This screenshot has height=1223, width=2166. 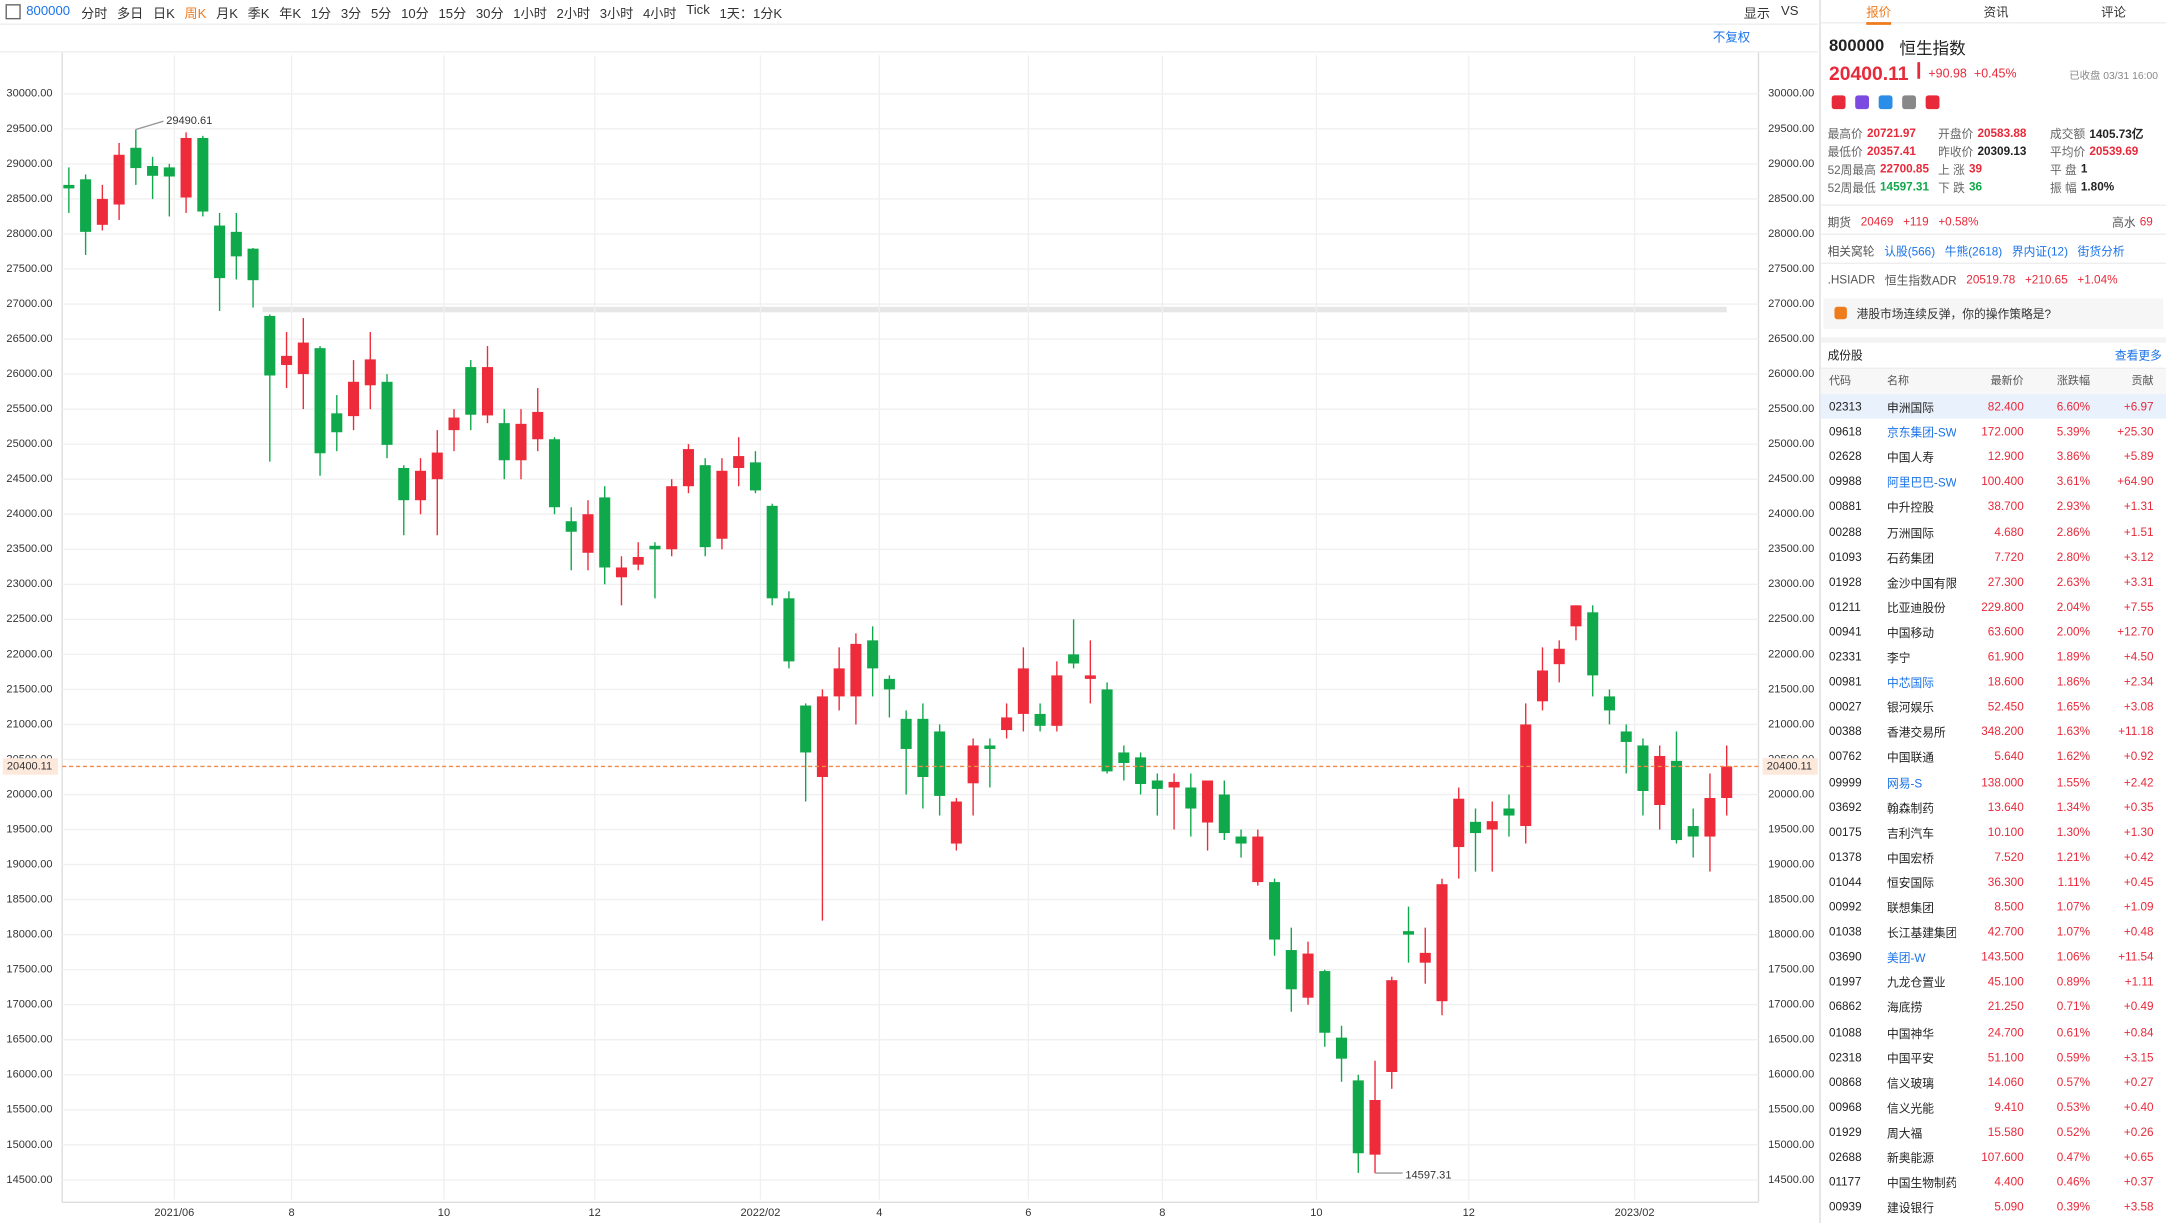 What do you see at coordinates (1844, 606) in the screenshot?
I see `cell-code: 01211` at bounding box center [1844, 606].